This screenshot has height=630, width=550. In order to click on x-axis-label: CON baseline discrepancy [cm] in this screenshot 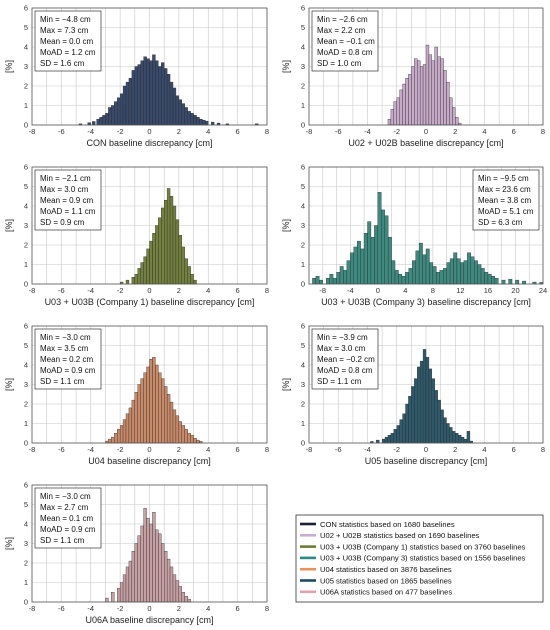, I will do `click(149, 143)`.